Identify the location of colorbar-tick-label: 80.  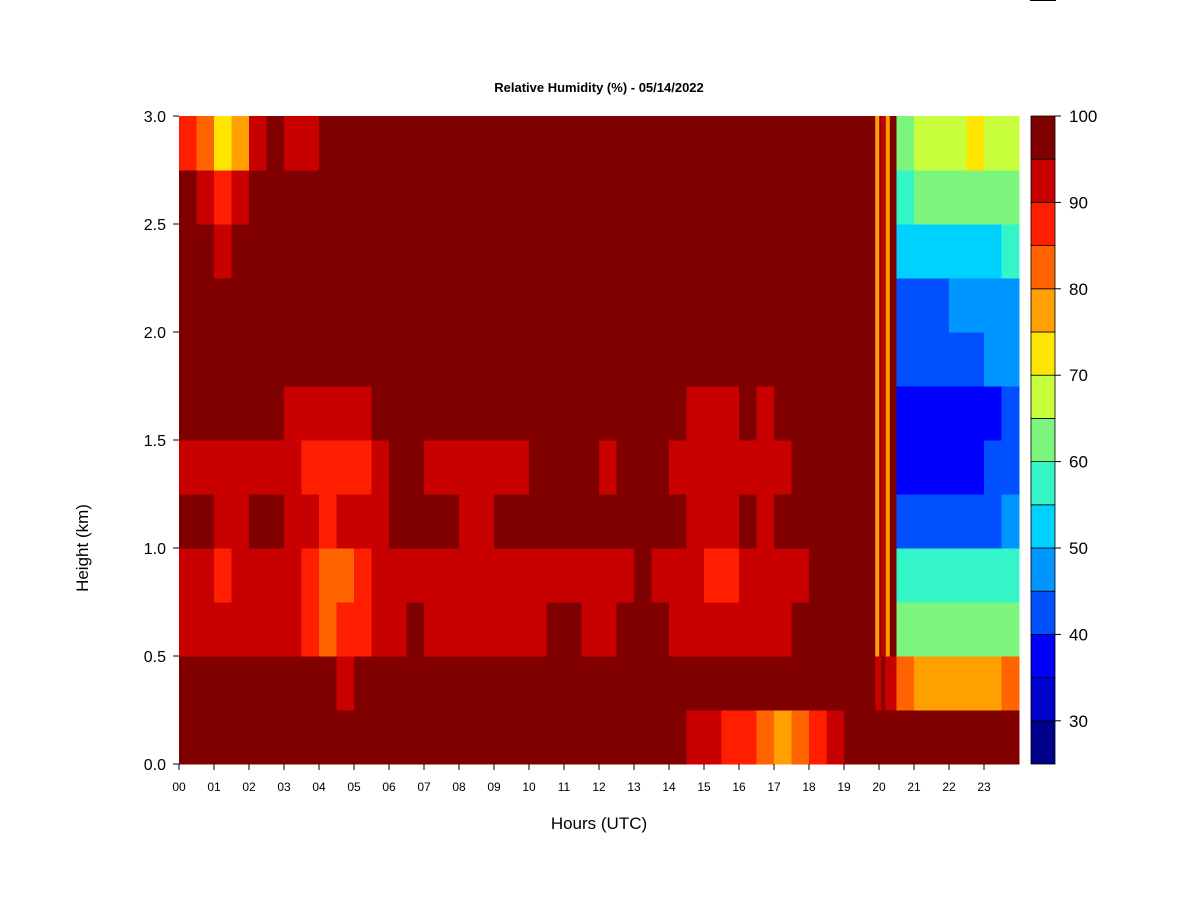
(1078, 289).